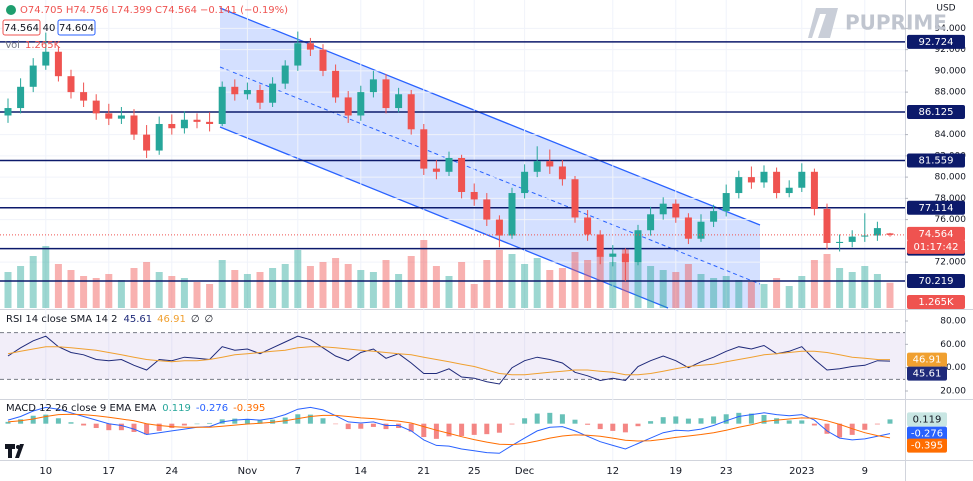 This screenshot has height=481, width=973. I want to click on volume-label: 1.265K, so click(936, 302).